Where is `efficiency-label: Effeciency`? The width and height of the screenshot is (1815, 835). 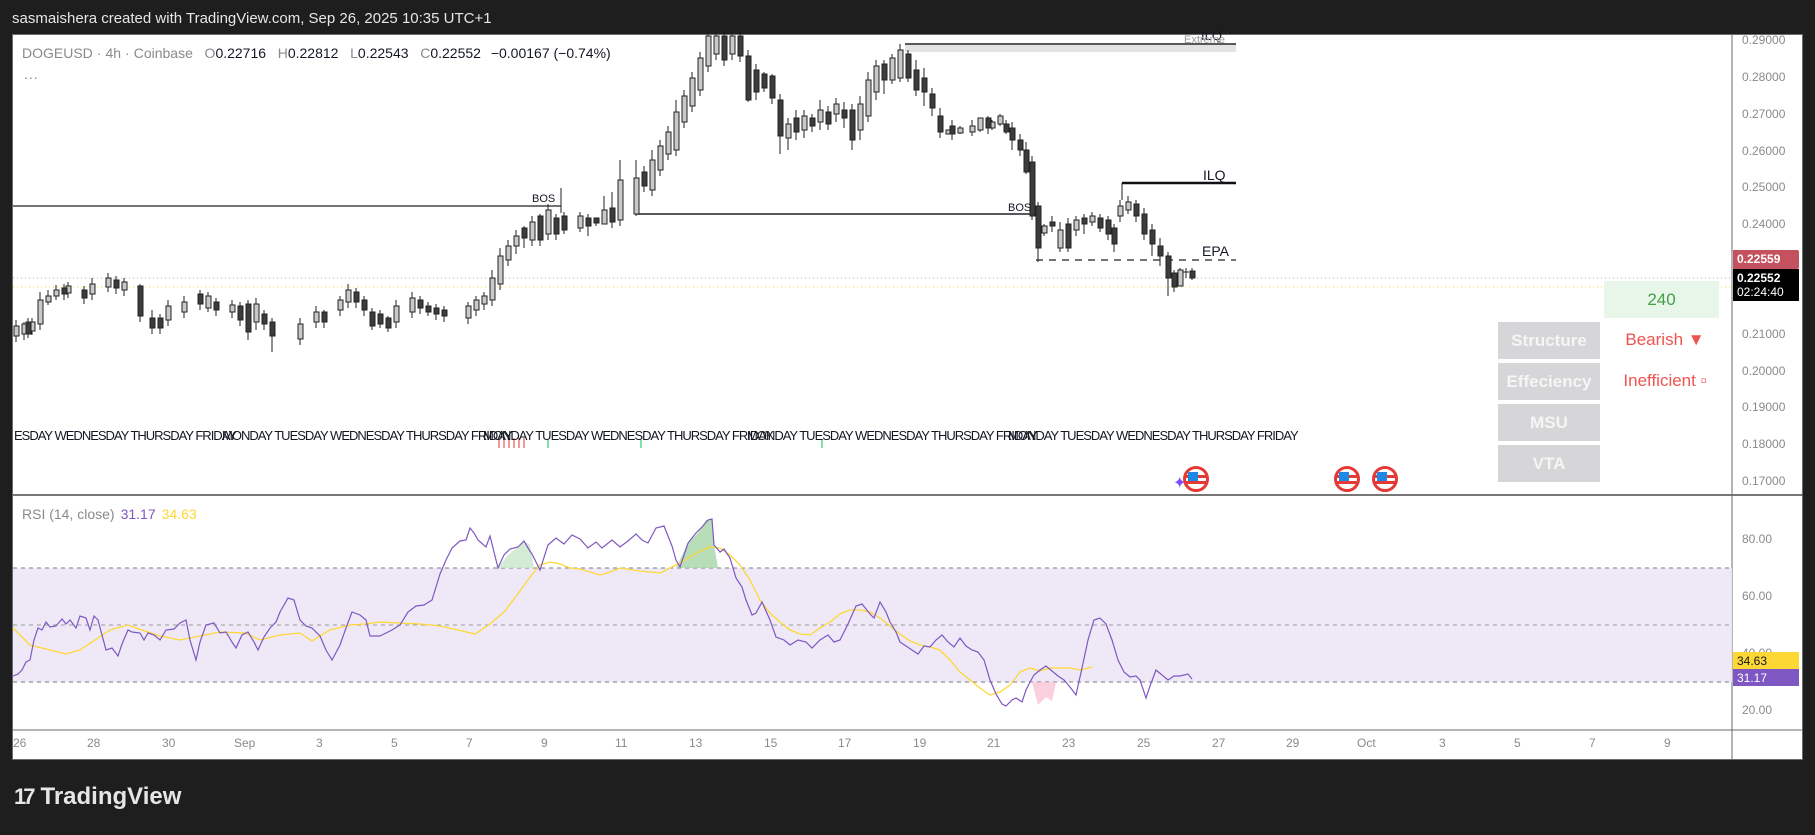 efficiency-label: Effeciency is located at coordinates (1549, 381).